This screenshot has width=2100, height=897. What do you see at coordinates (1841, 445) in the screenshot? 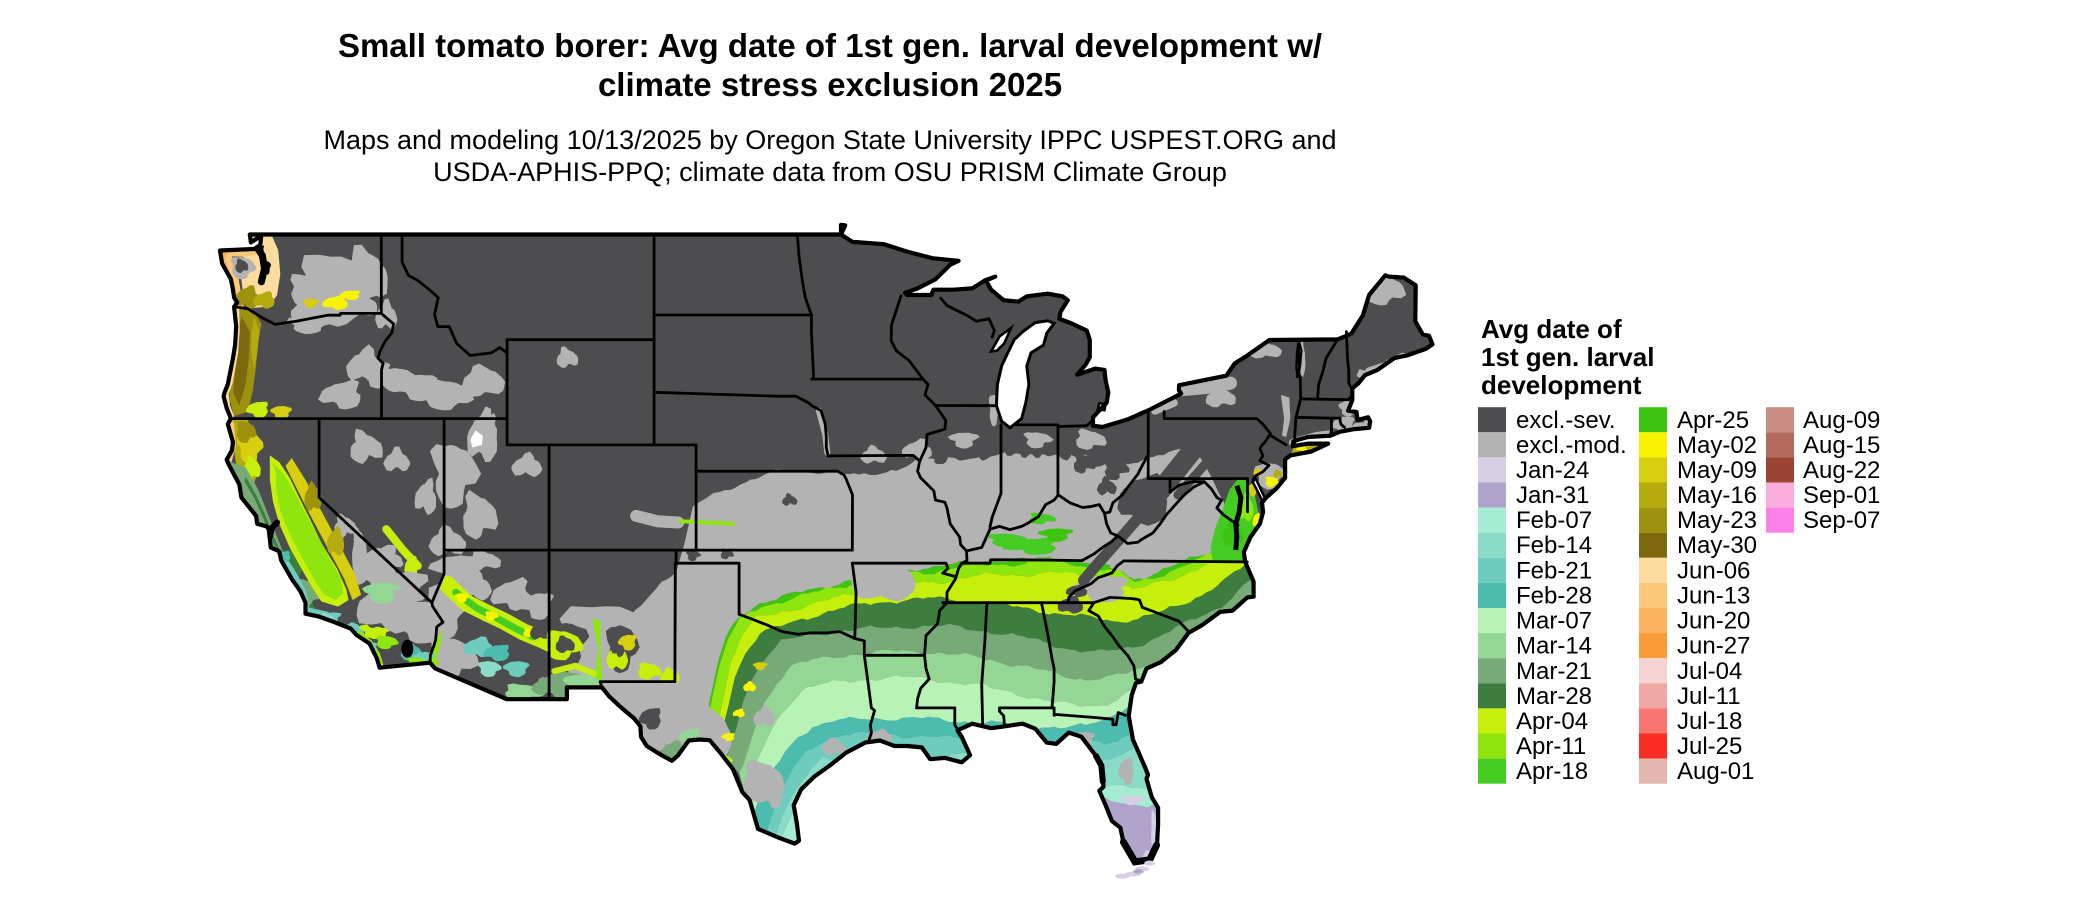
I see `svg-text: Aug-15` at bounding box center [1841, 445].